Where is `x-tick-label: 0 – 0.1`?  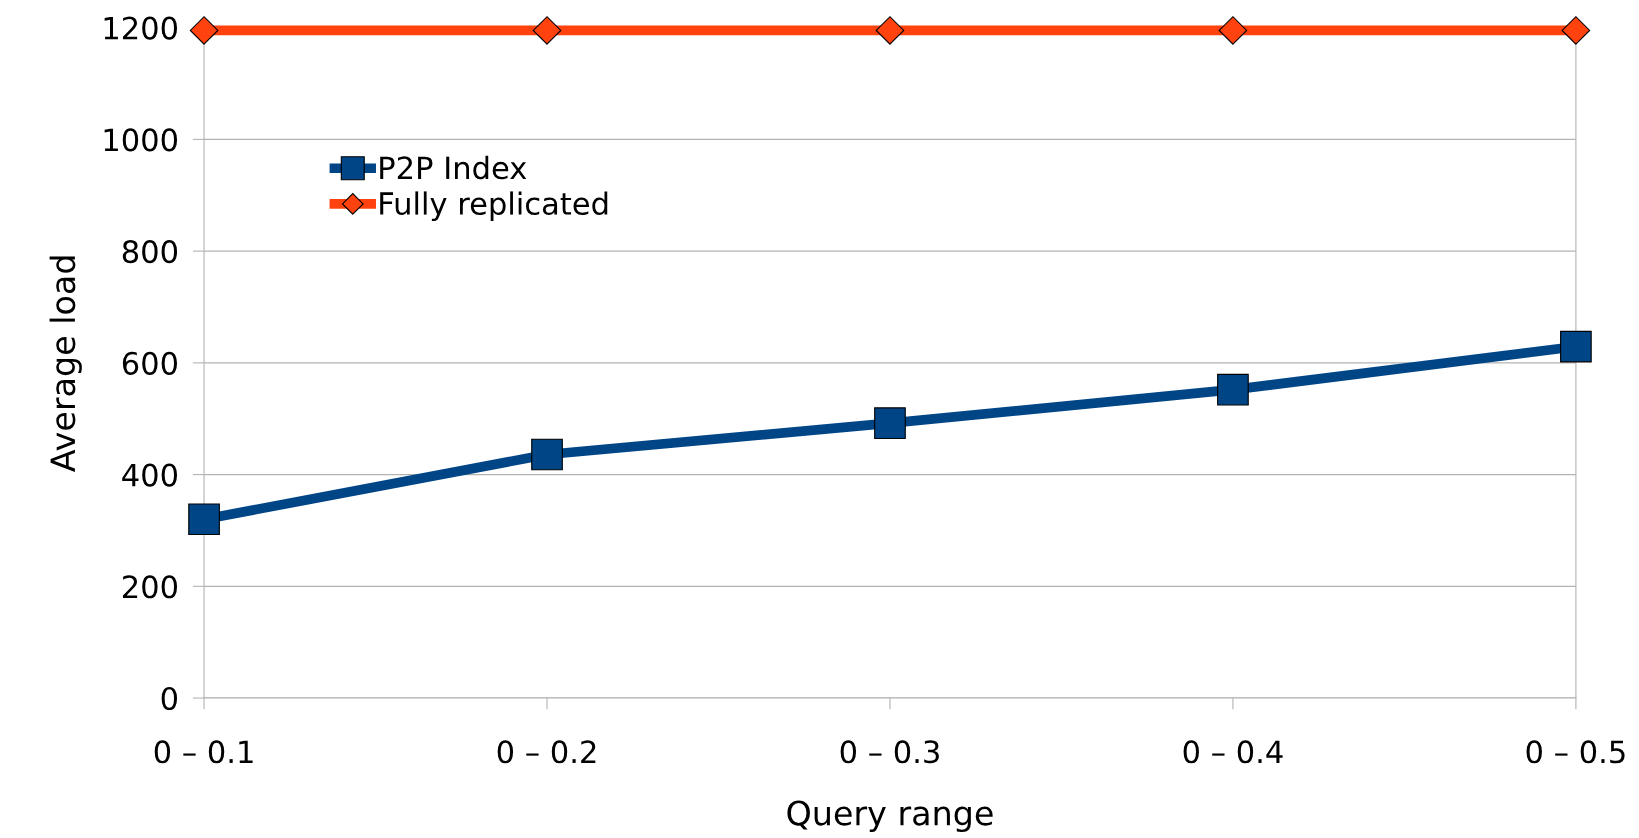 x-tick-label: 0 – 0.1 is located at coordinates (203, 752).